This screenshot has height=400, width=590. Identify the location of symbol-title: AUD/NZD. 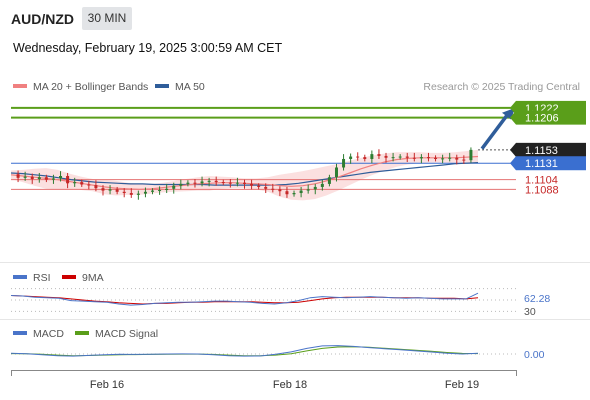
(42, 19).